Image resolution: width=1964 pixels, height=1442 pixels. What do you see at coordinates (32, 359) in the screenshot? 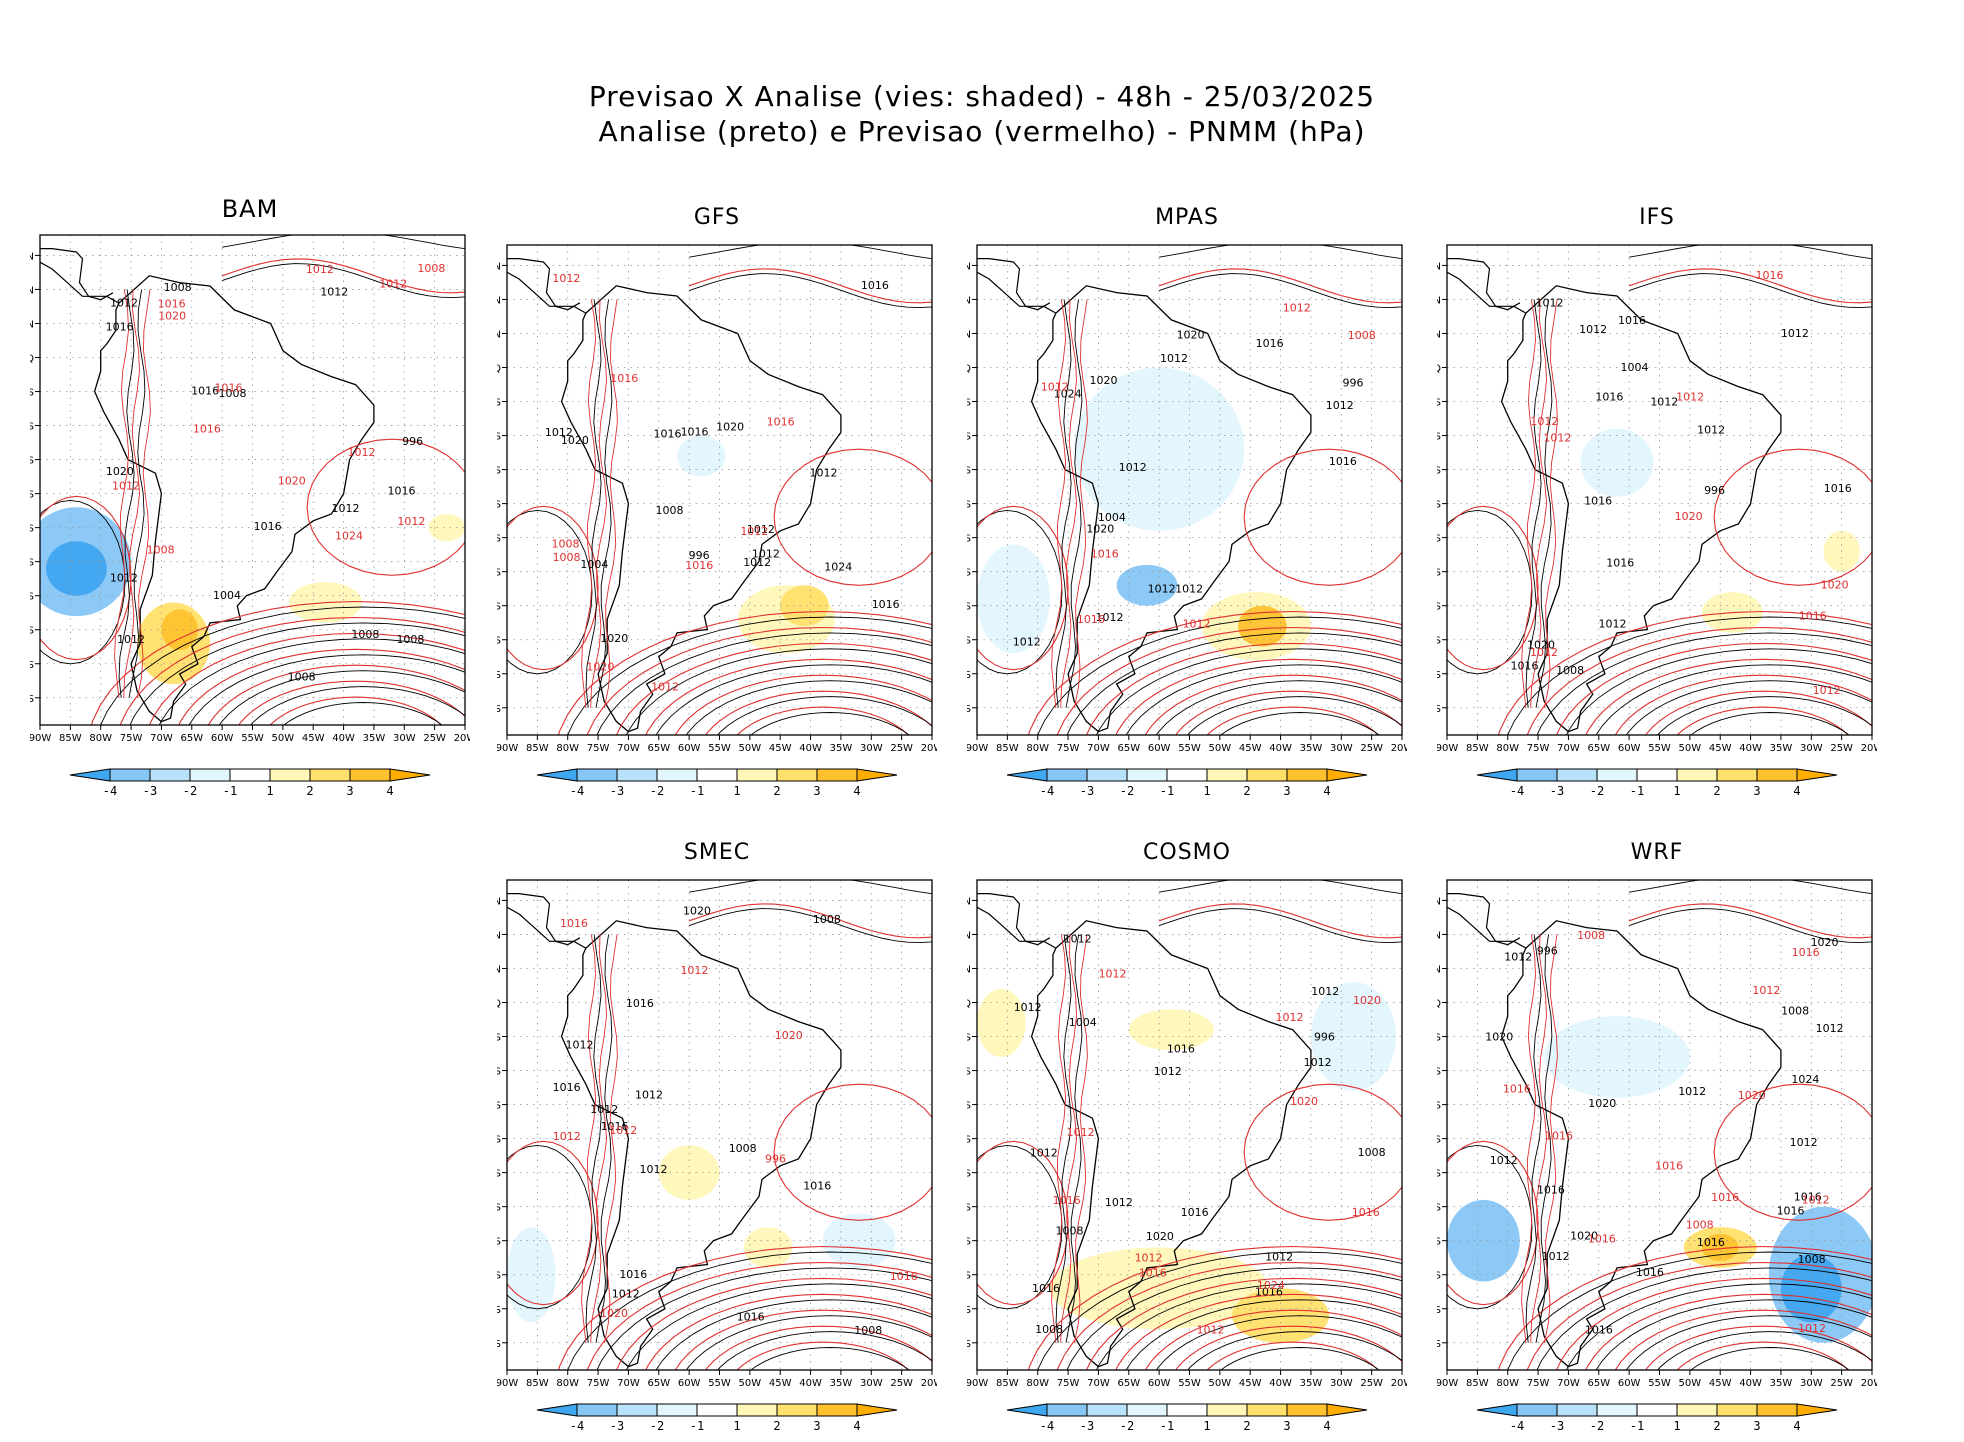
I see `lat-label: EQ` at bounding box center [32, 359].